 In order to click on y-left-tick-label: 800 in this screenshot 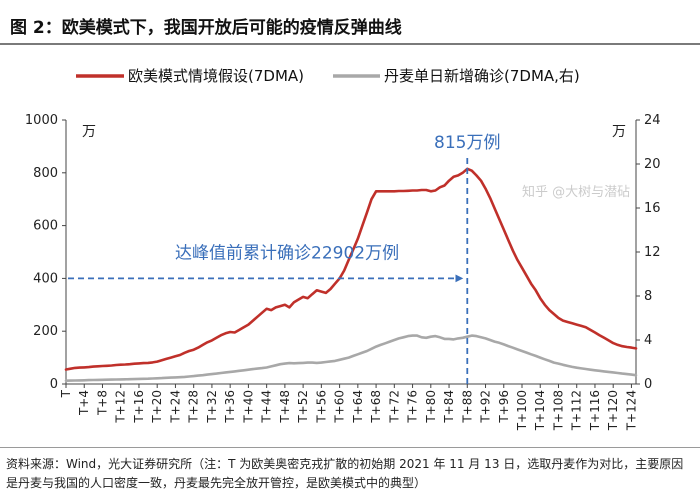, I will do `click(45, 173)`.